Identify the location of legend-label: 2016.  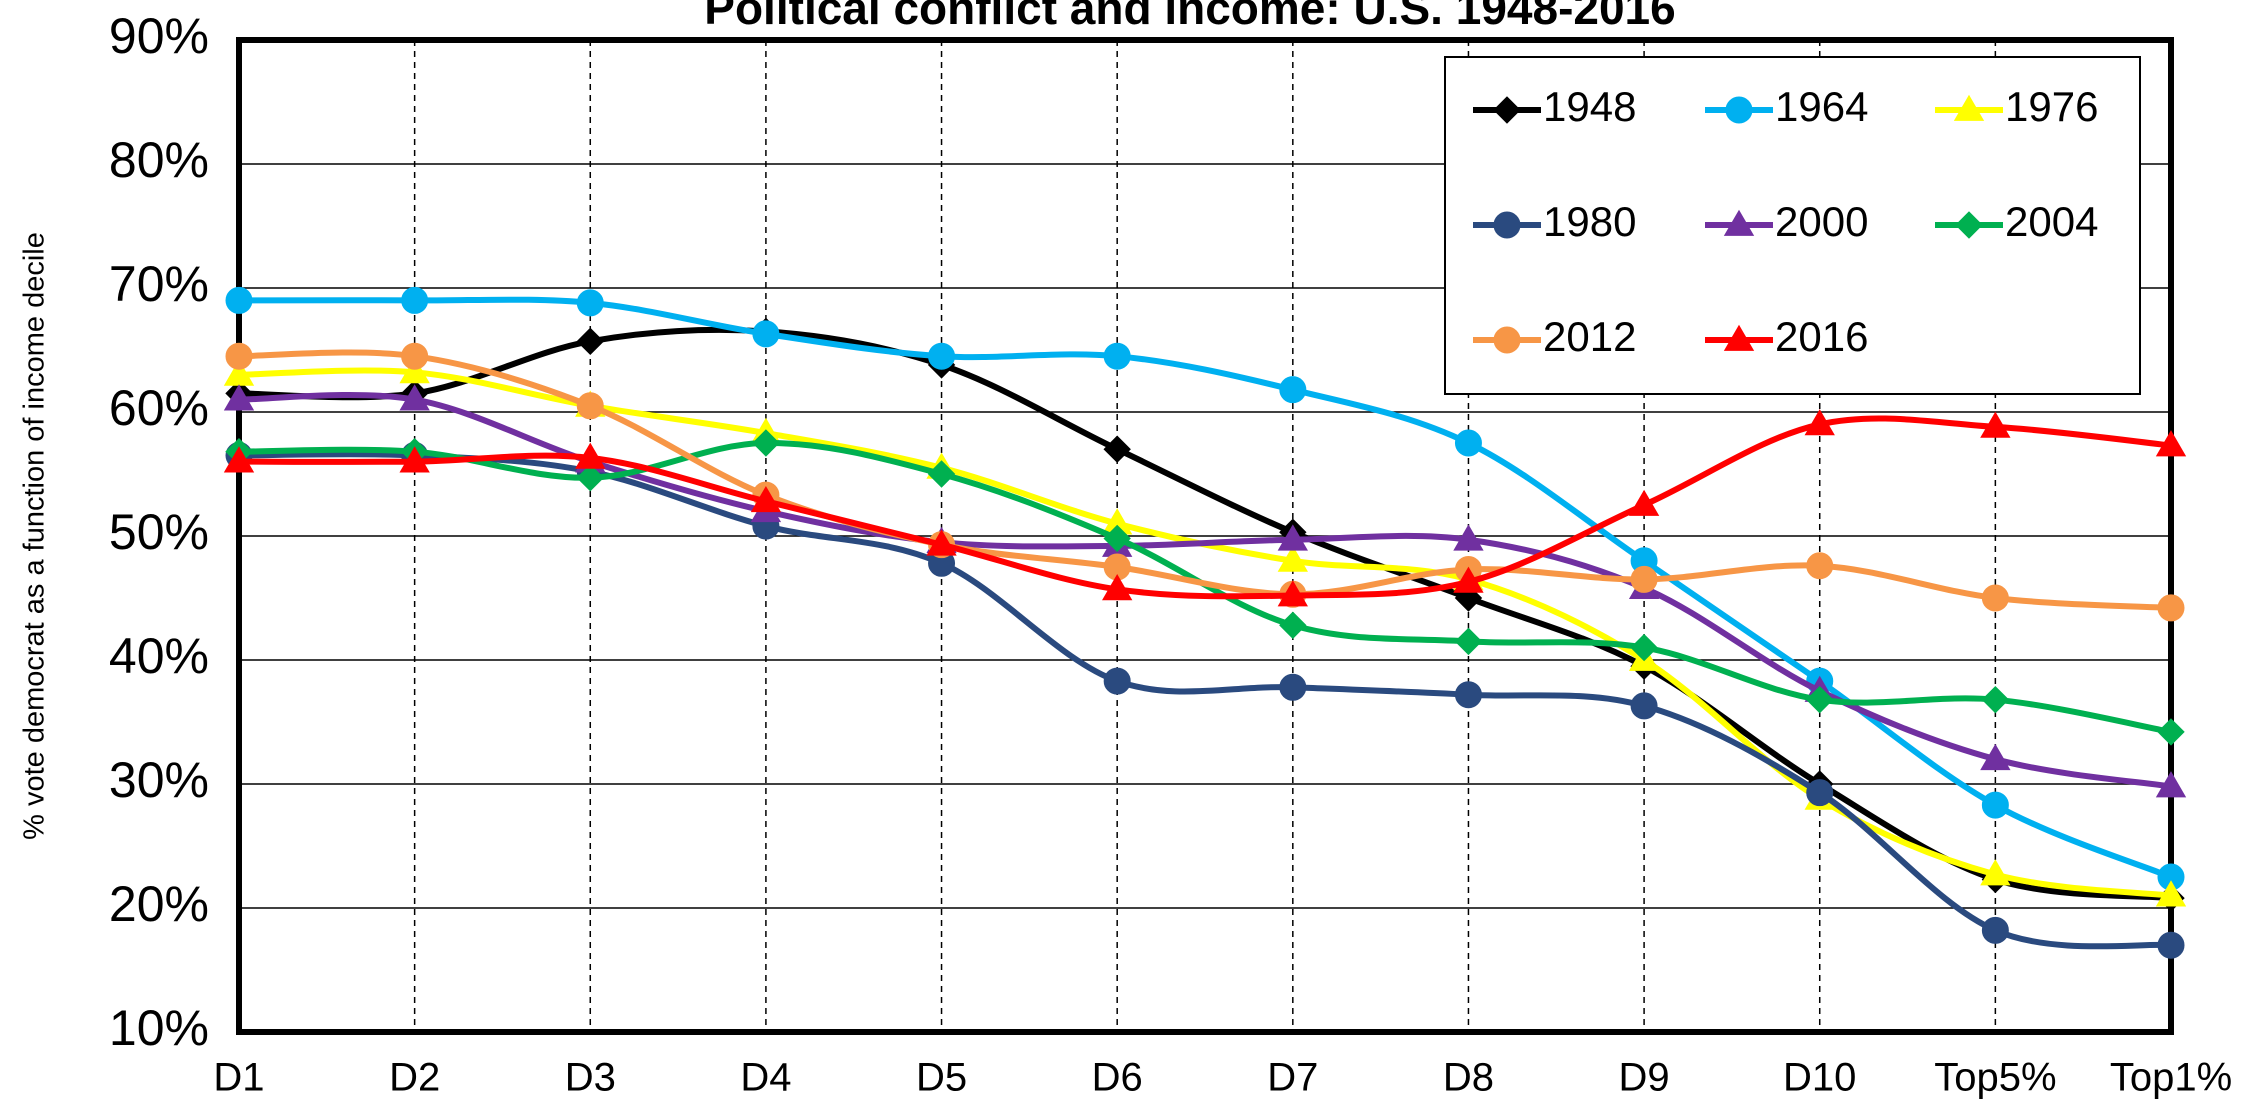
(1821, 336).